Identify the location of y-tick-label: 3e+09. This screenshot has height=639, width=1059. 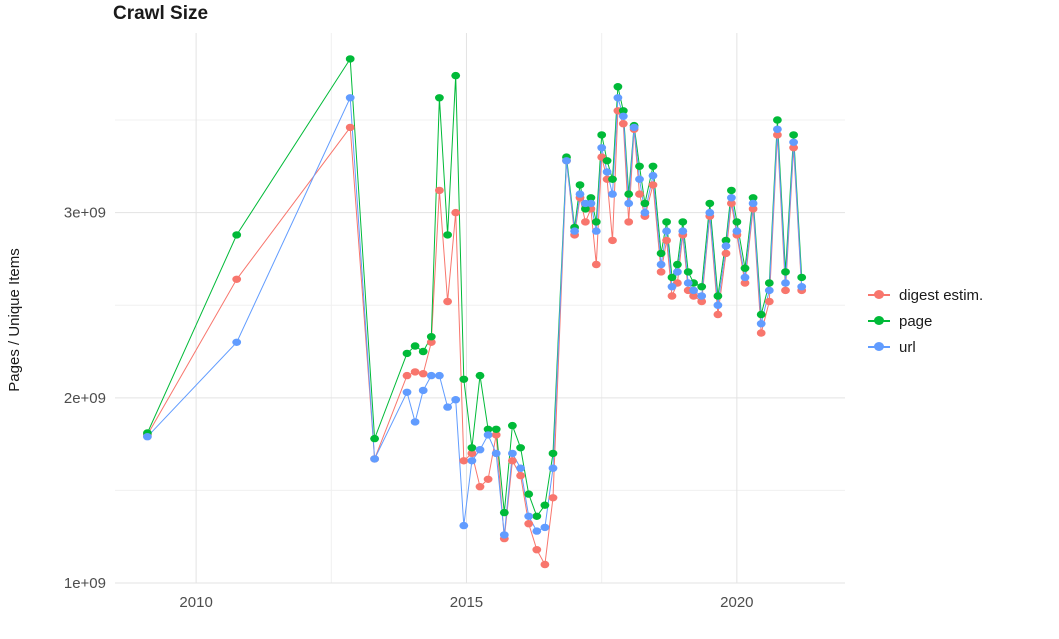
(85, 213).